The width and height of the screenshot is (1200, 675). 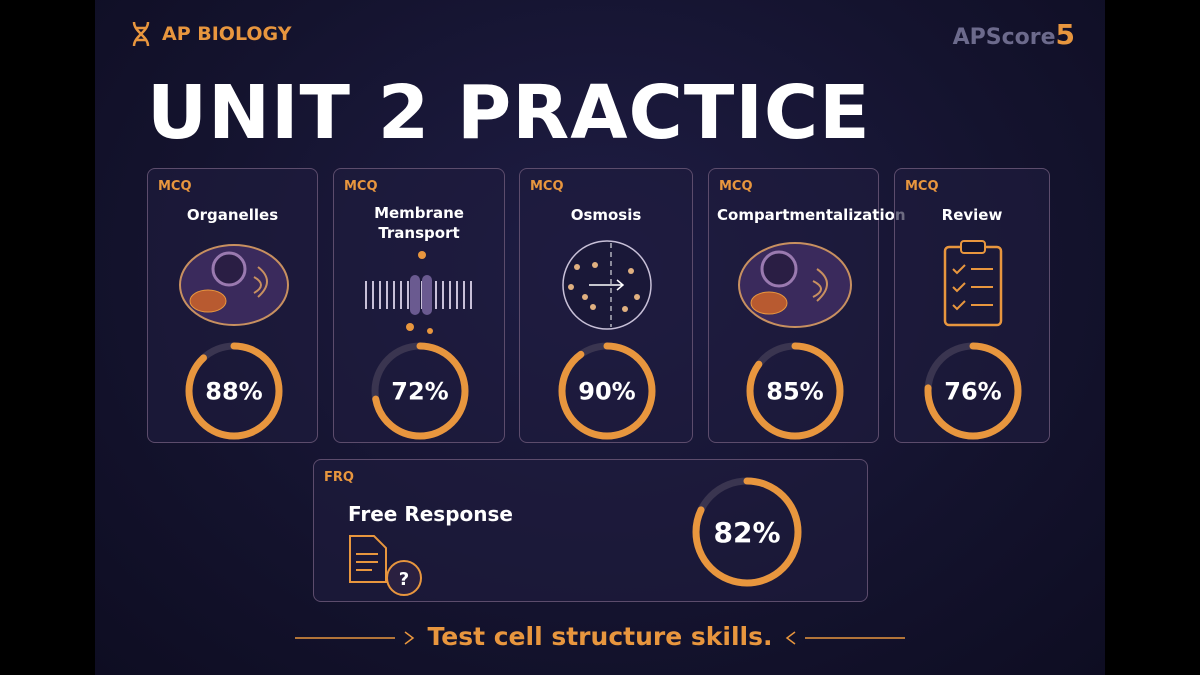 What do you see at coordinates (1065, 34) in the screenshot?
I see `logo-number: 5` at bounding box center [1065, 34].